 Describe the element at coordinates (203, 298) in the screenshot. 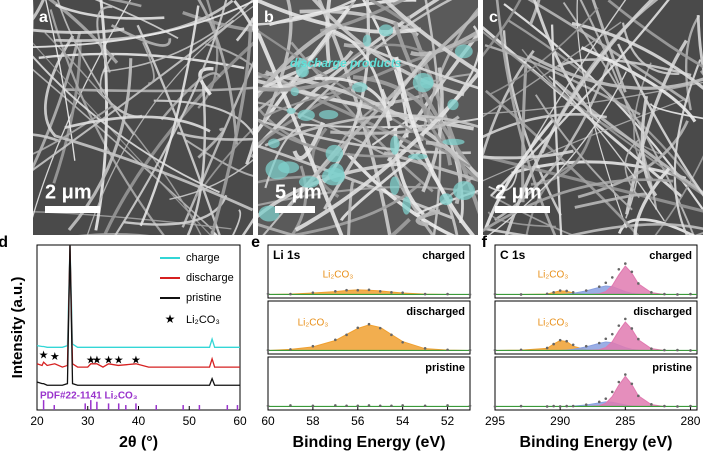

I see `legend-label: pristine` at that location.